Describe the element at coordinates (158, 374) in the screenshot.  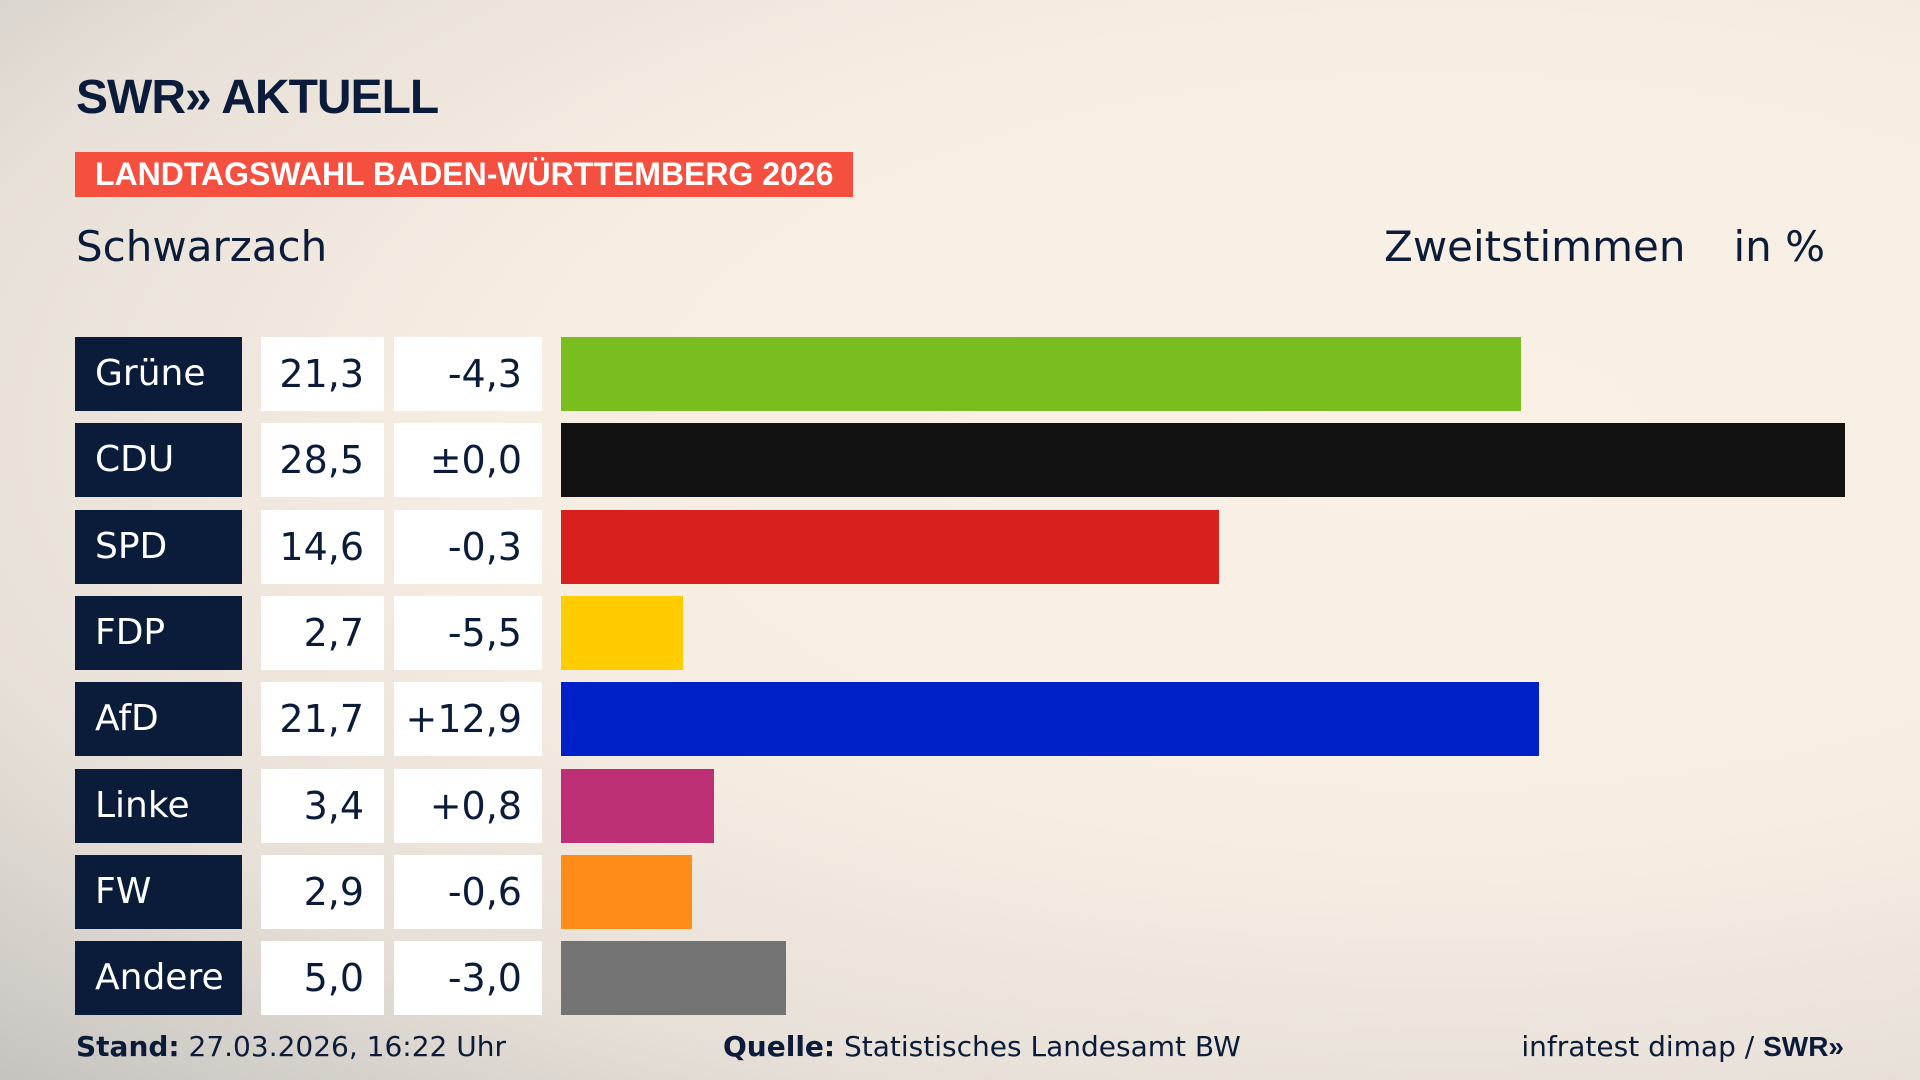
I see `party-label: Grüne` at that location.